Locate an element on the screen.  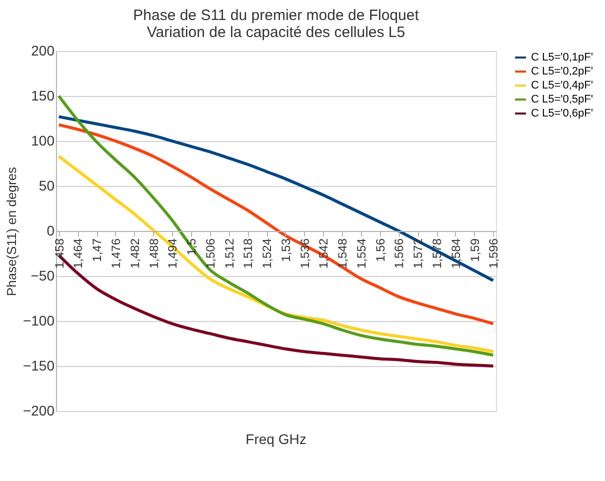
y-tick-label: −100 is located at coordinates (38, 320).